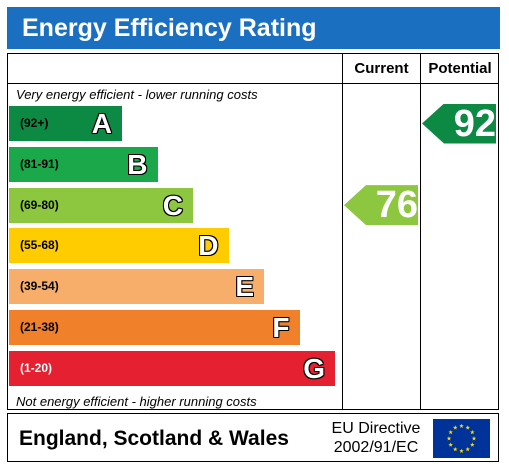 Image resolution: width=509 pixels, height=467 pixels. I want to click on band-range-label: (92+), so click(34, 123).